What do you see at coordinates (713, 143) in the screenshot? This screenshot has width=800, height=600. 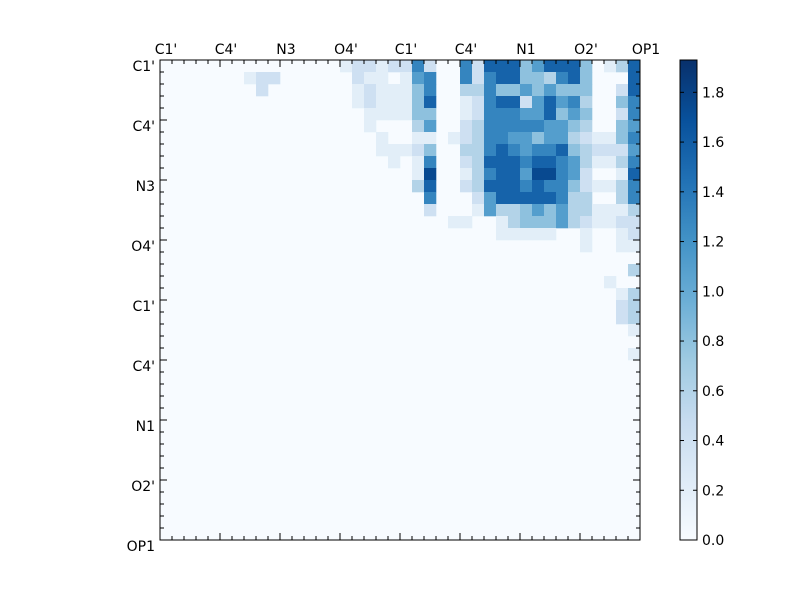 I see `colorbar-tick-label: 1.6` at bounding box center [713, 143].